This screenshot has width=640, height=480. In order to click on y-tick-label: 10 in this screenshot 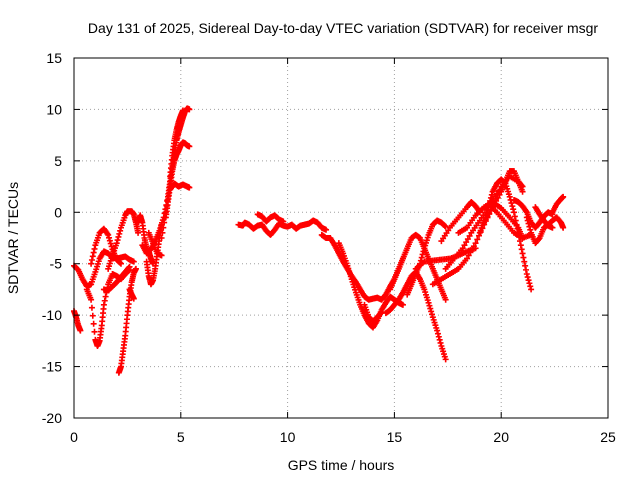, I will do `click(54, 109)`.